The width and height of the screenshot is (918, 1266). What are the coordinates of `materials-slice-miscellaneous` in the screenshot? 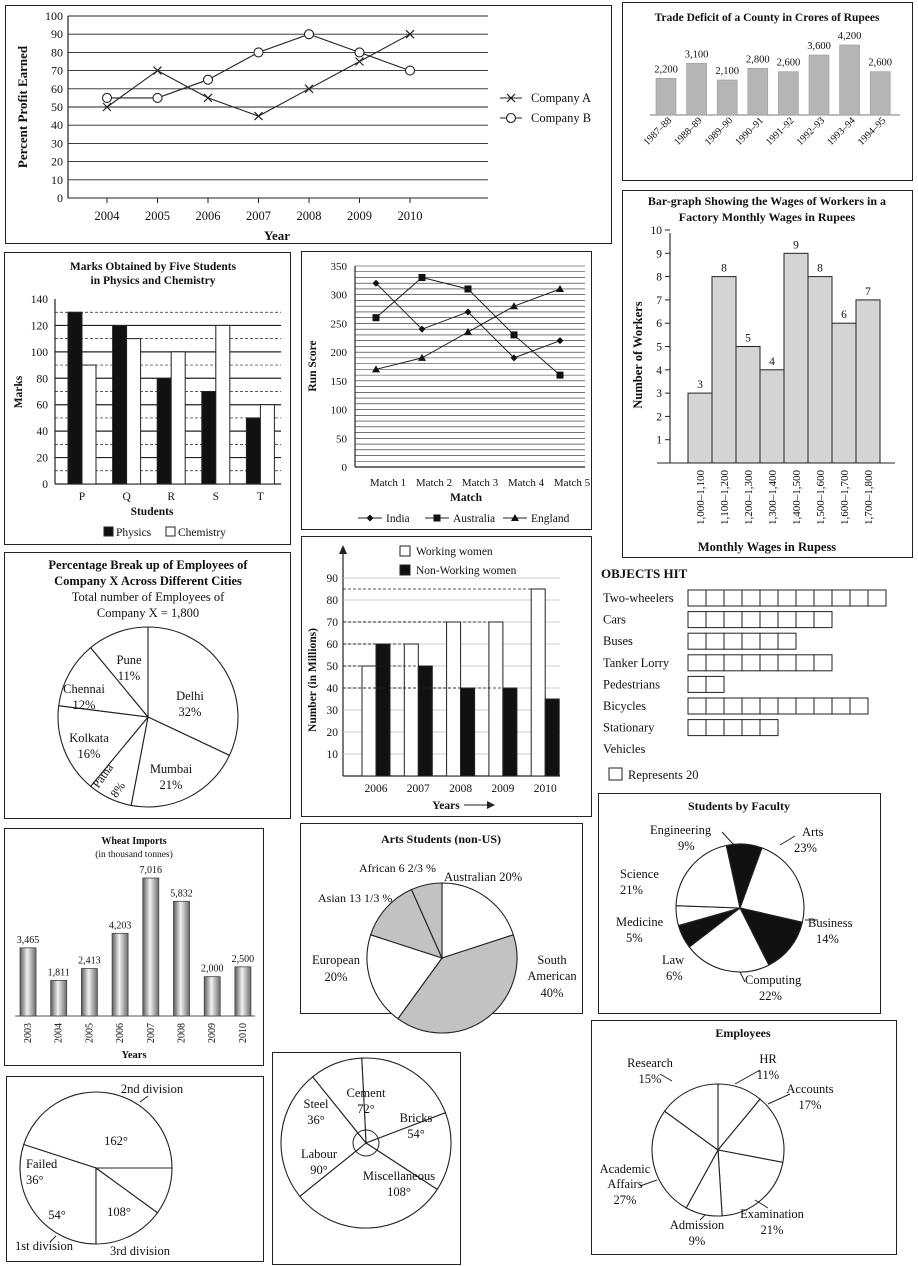 It's located at (368, 1185).